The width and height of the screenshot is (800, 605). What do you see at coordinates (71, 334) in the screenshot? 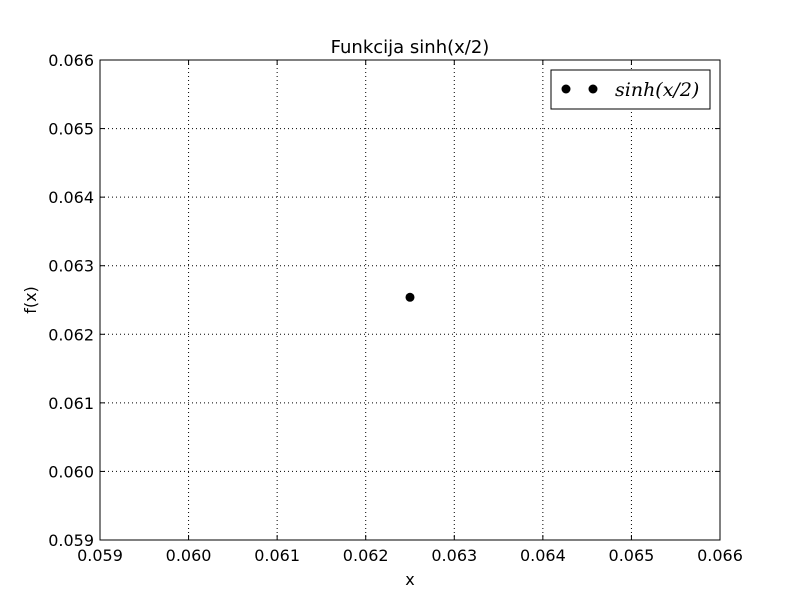
I see `y-tick-label: 0.062` at bounding box center [71, 334].